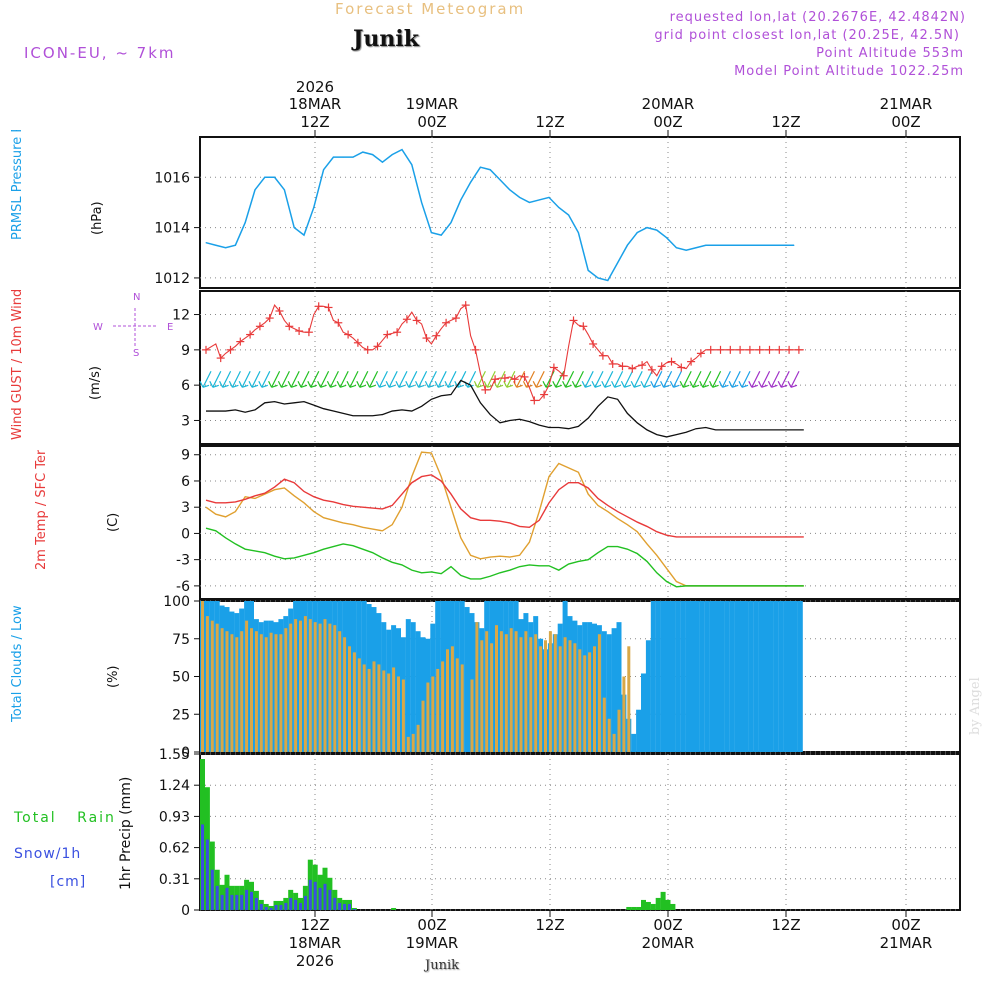  What do you see at coordinates (432, 943) in the screenshot?
I see `bottom-axis-date: 19MAR` at bounding box center [432, 943].